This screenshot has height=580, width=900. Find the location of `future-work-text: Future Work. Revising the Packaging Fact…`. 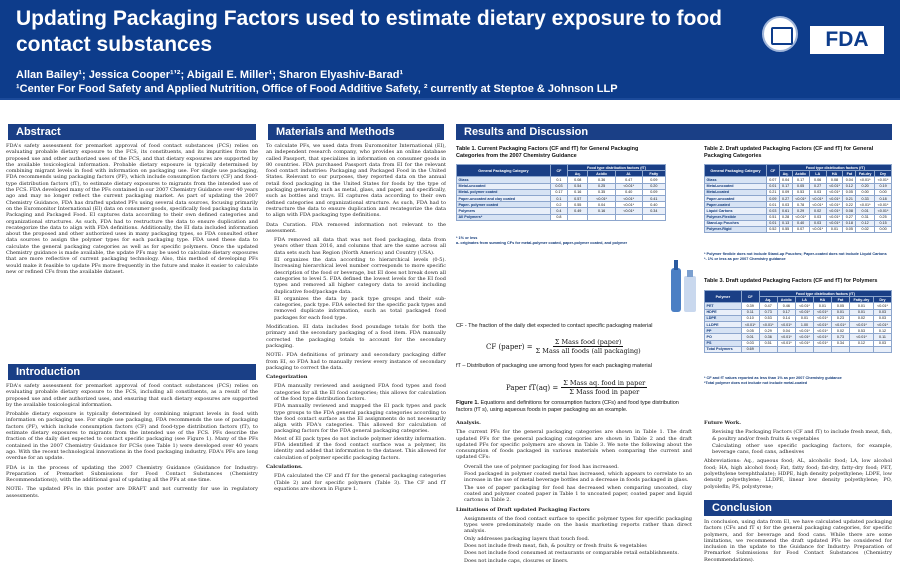

future-work-text: Future Work. Revising the Packaging Fact… is located at coordinates (798, 459).